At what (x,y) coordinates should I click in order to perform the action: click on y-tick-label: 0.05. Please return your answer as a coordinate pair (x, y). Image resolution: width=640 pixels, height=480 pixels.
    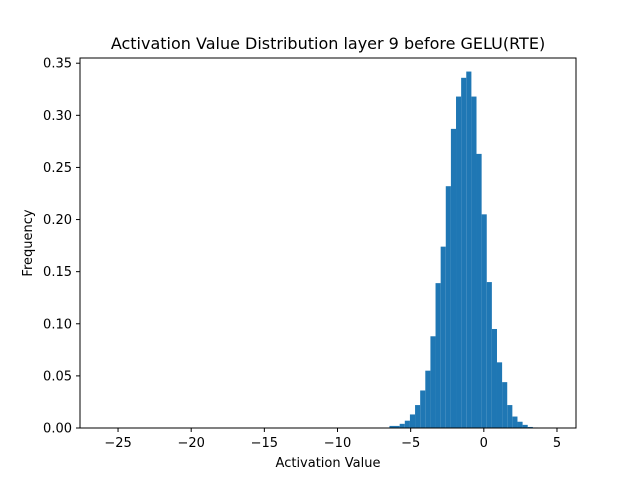
    Looking at the image, I should click on (57, 376).